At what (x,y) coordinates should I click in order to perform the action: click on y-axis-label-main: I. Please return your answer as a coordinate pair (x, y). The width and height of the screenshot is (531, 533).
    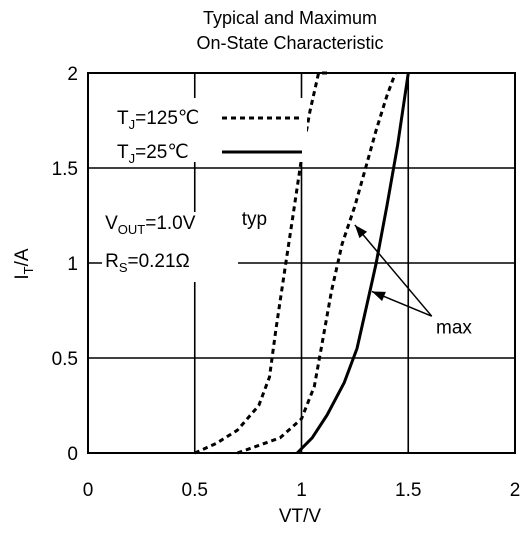
    Looking at the image, I should click on (22, 276).